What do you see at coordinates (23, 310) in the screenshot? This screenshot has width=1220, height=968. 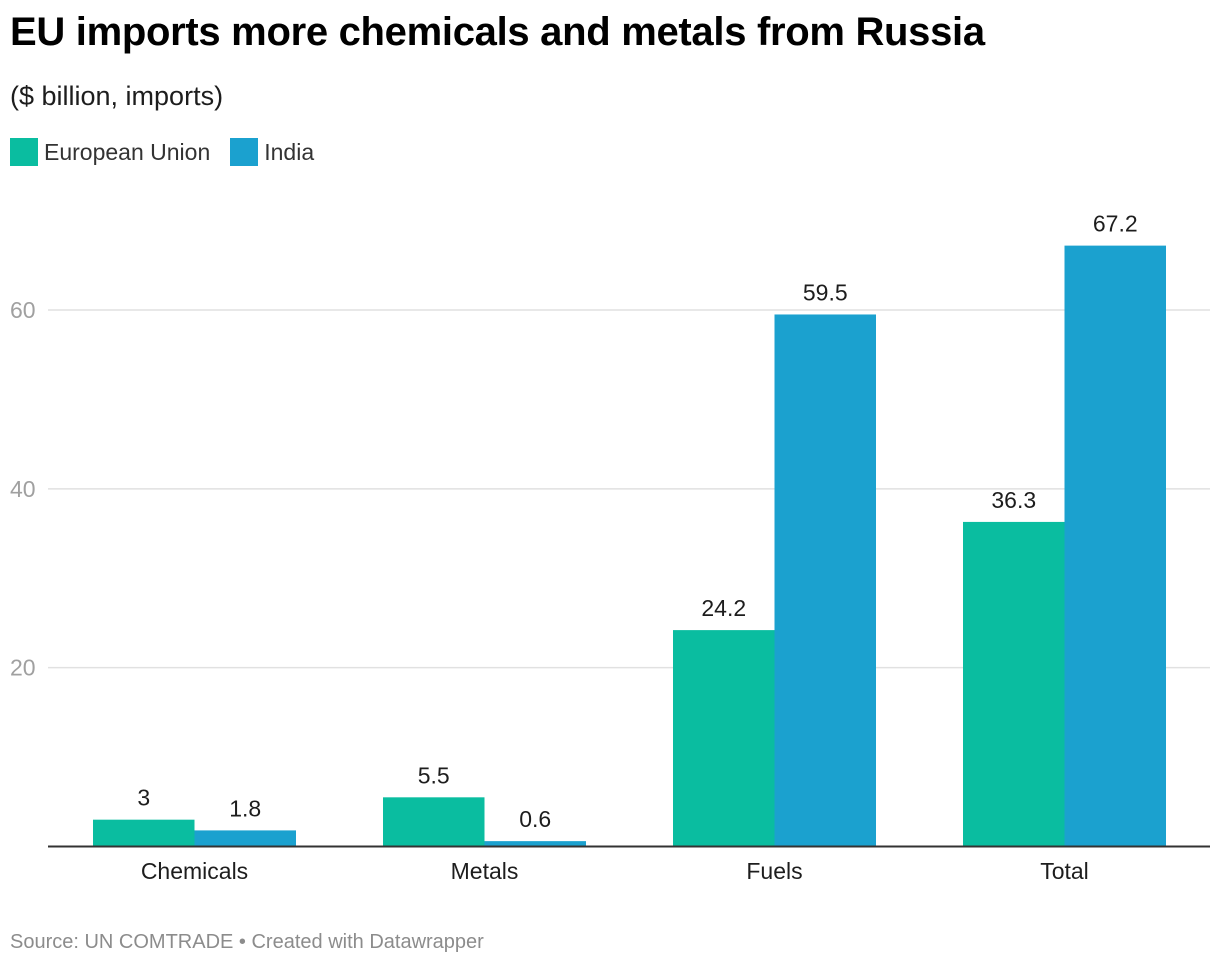 I see `y-tick-label-60: 60` at bounding box center [23, 310].